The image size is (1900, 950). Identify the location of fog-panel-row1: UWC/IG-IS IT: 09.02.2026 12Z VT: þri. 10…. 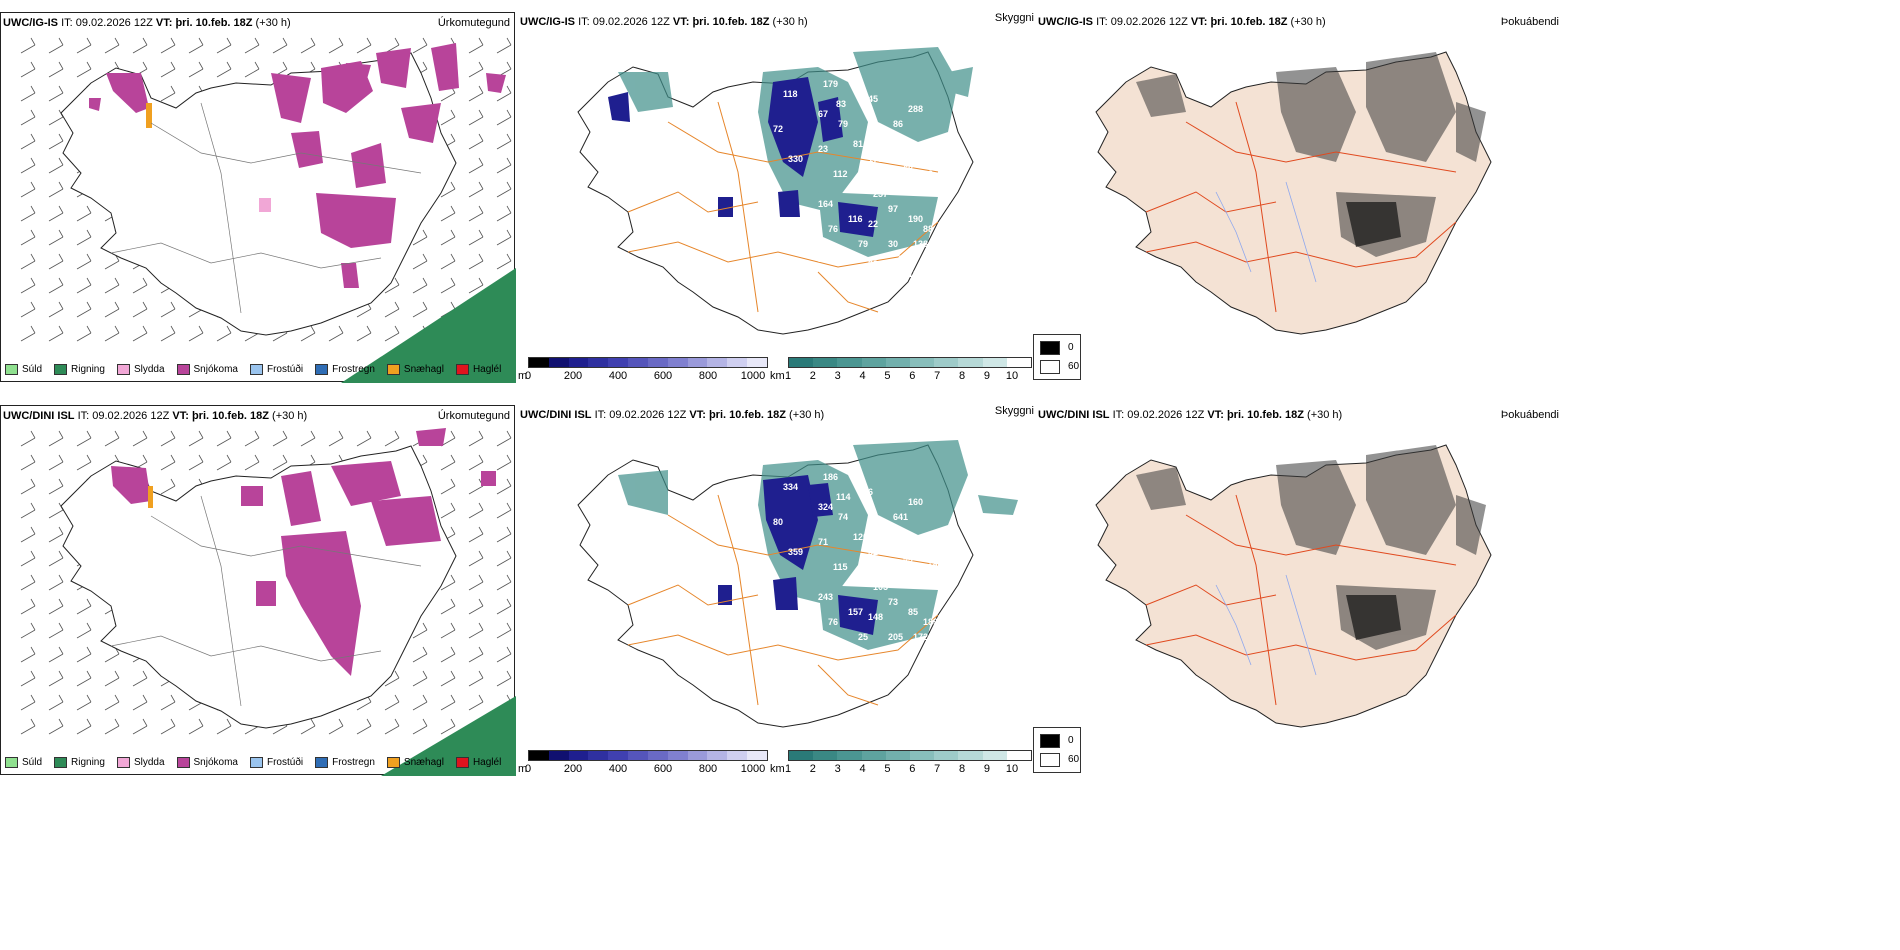
(1297, 197).